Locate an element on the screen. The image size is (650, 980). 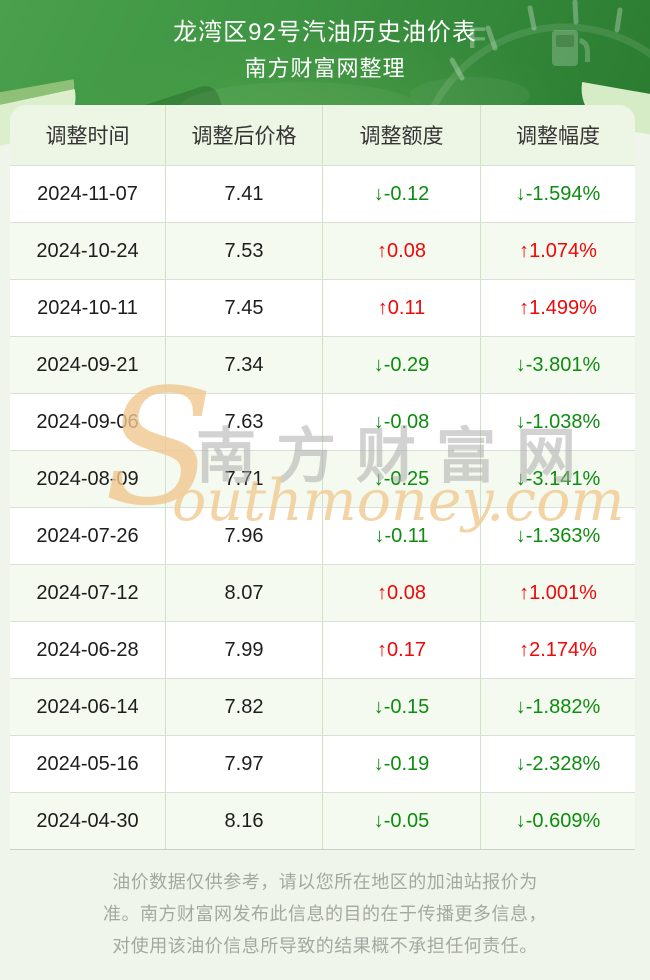
disclaimer-line: 对使用该油价信息所导致的结果概不承担任何责任。 is located at coordinates (325, 946).